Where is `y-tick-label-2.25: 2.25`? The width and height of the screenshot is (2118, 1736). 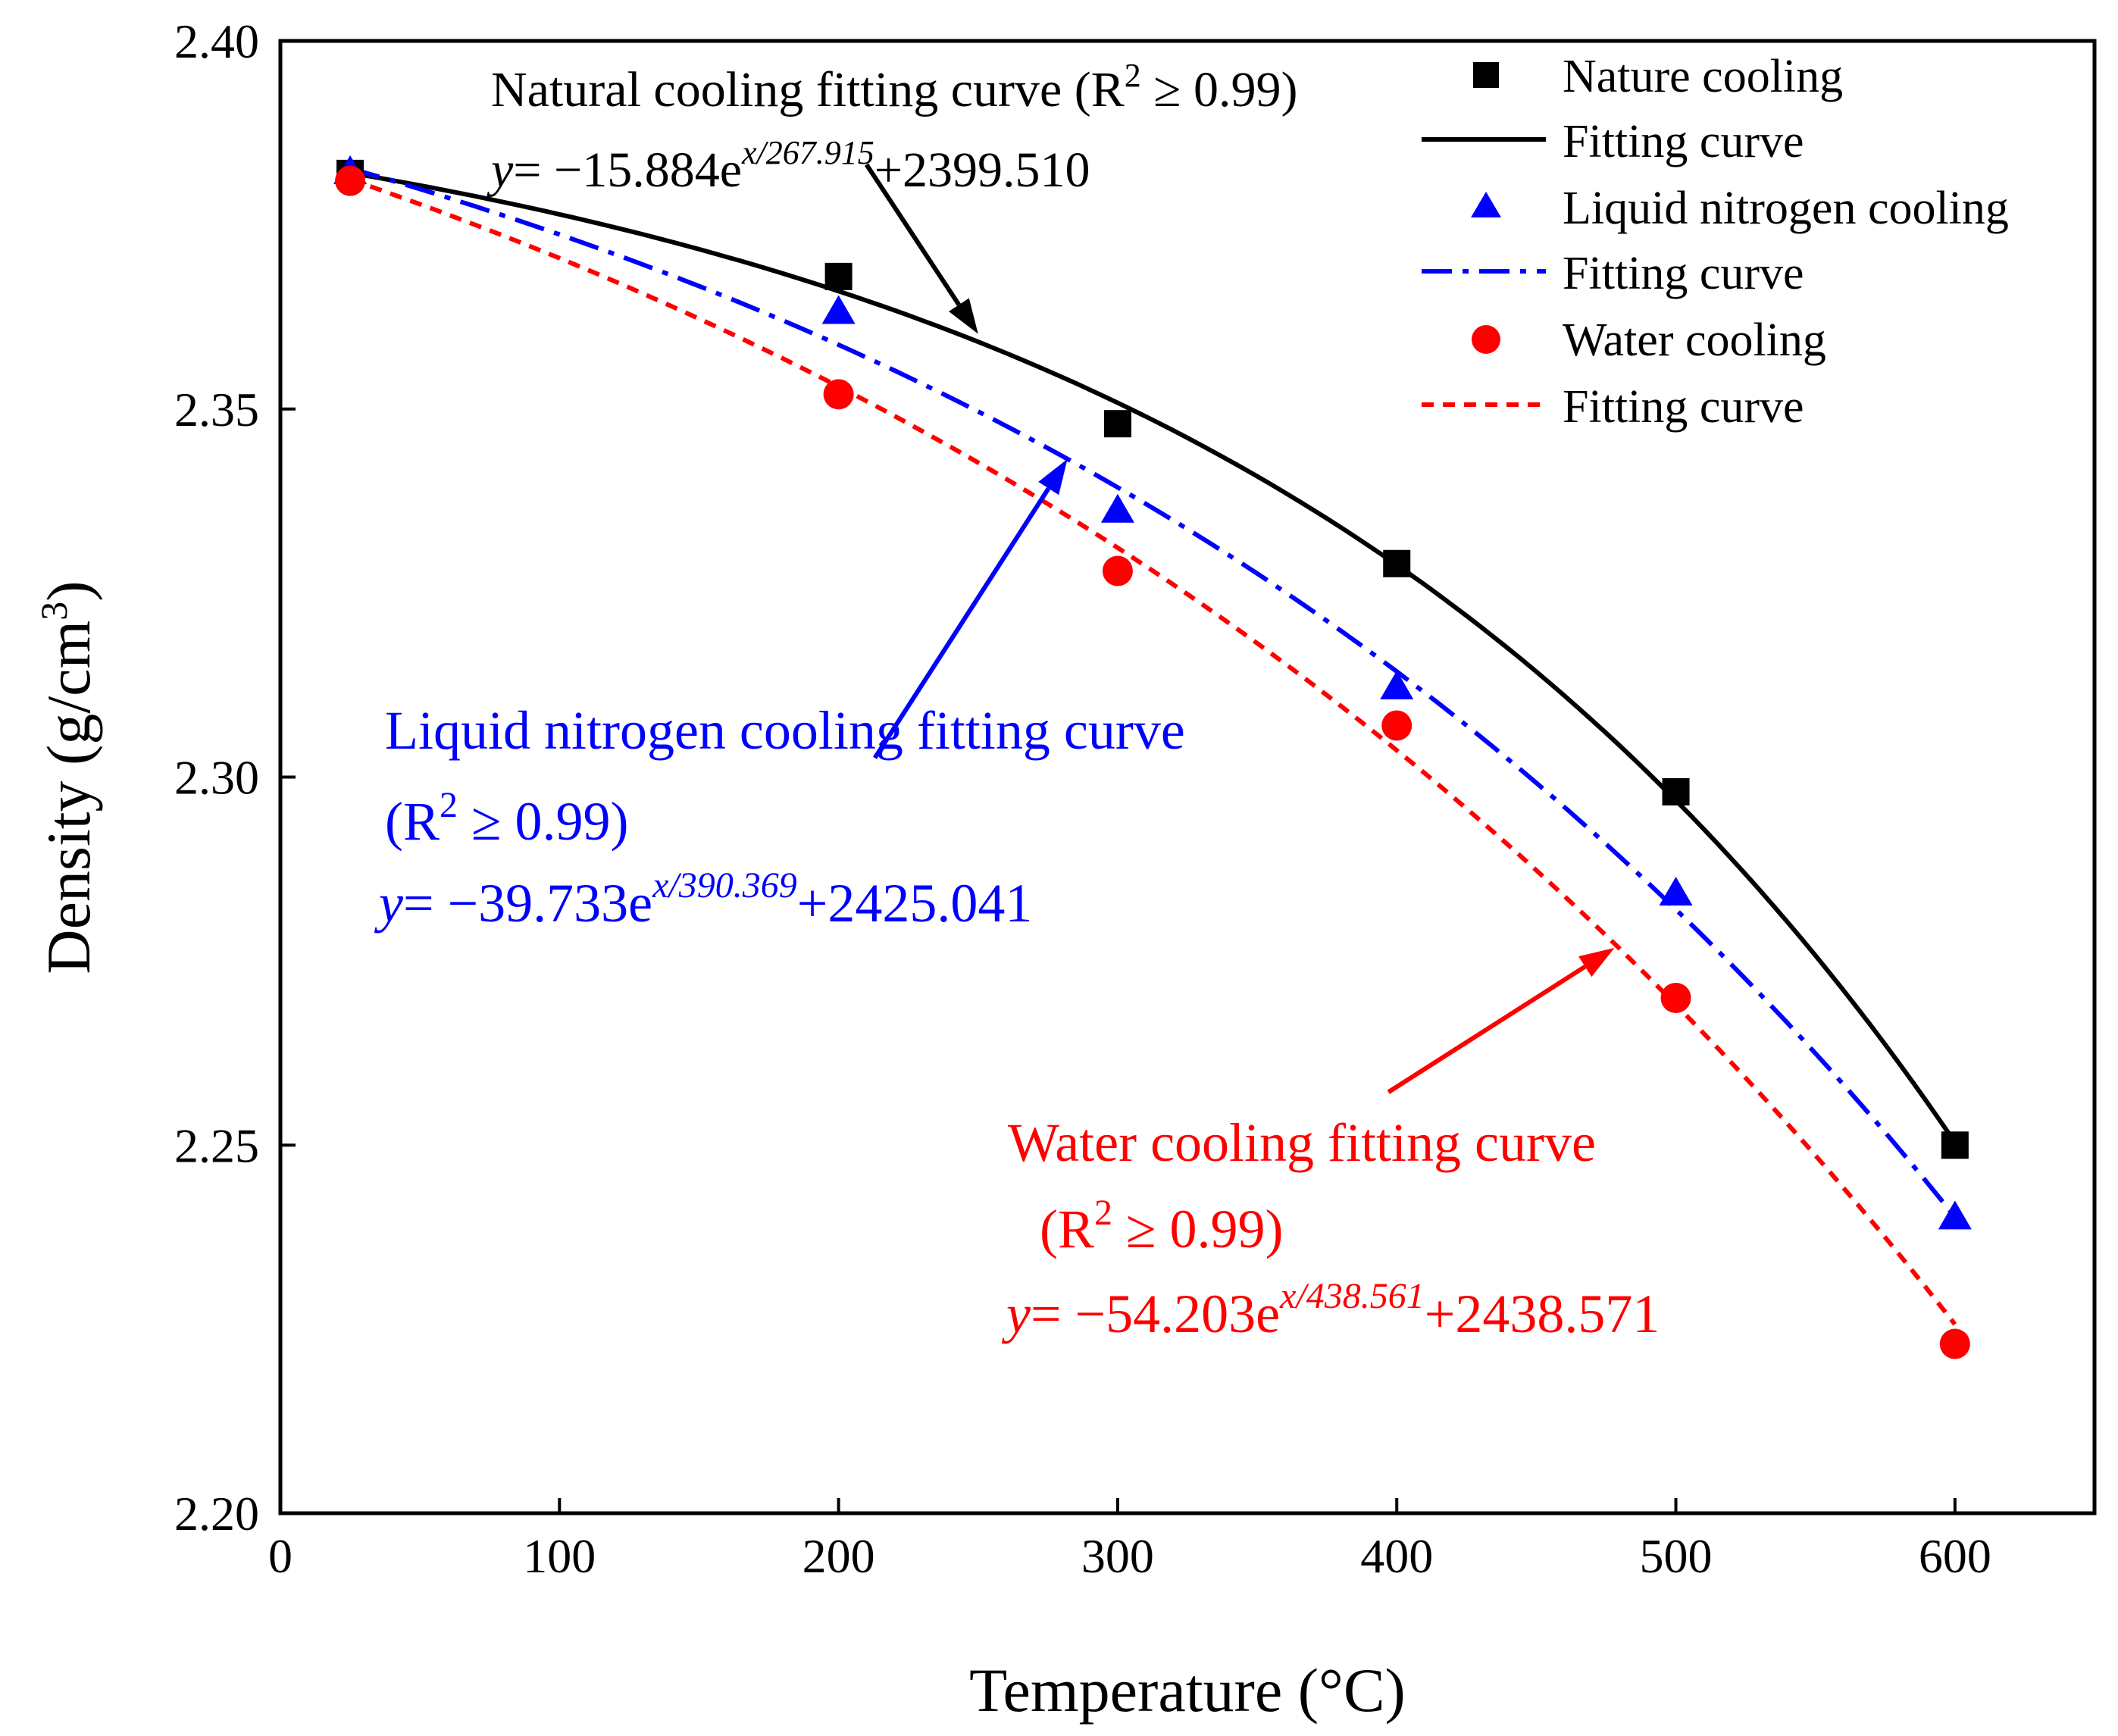 y-tick-label-2.25: 2.25 is located at coordinates (217, 1145).